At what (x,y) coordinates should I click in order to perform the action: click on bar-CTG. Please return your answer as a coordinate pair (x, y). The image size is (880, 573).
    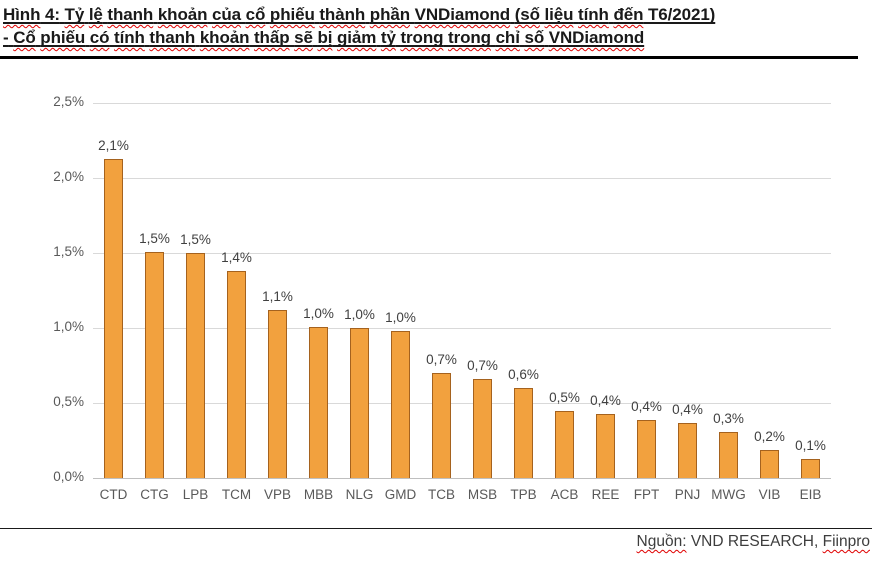
    Looking at the image, I should click on (154, 364).